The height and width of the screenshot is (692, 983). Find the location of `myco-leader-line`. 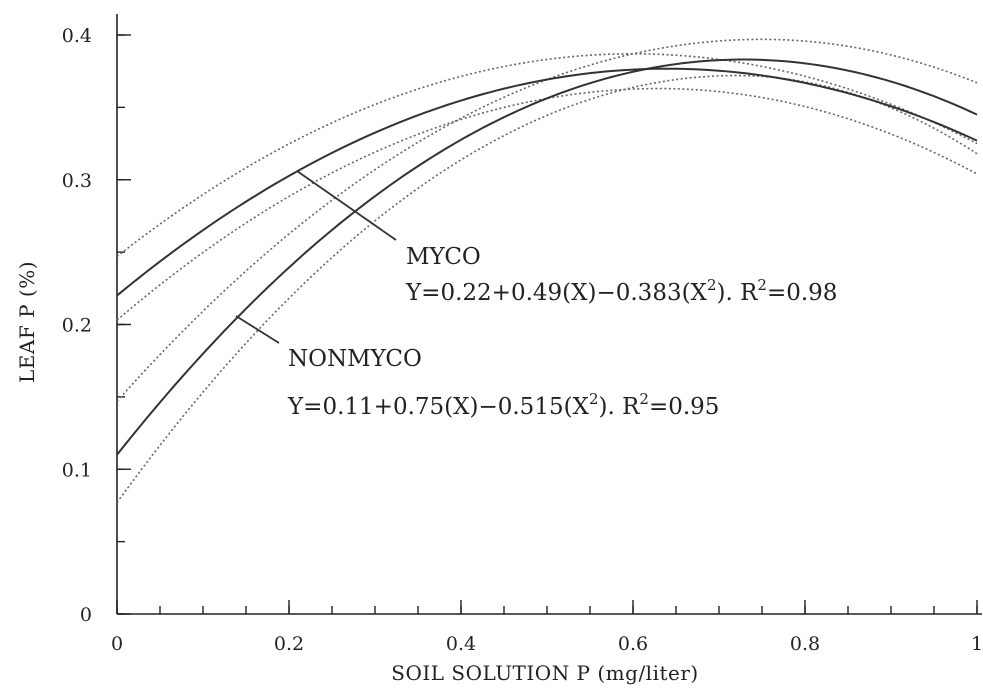

myco-leader-line is located at coordinates (346, 205).